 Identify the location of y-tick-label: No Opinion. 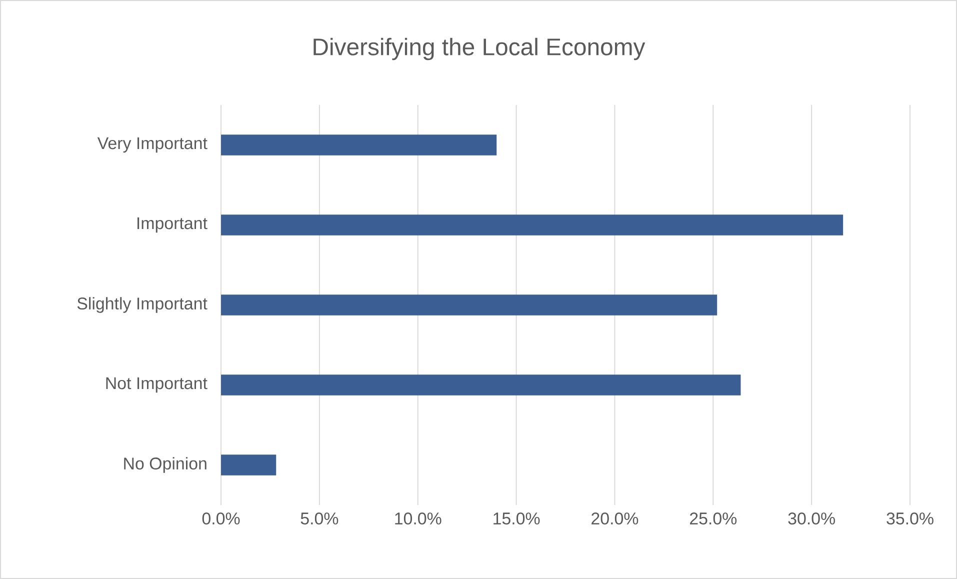
(165, 465).